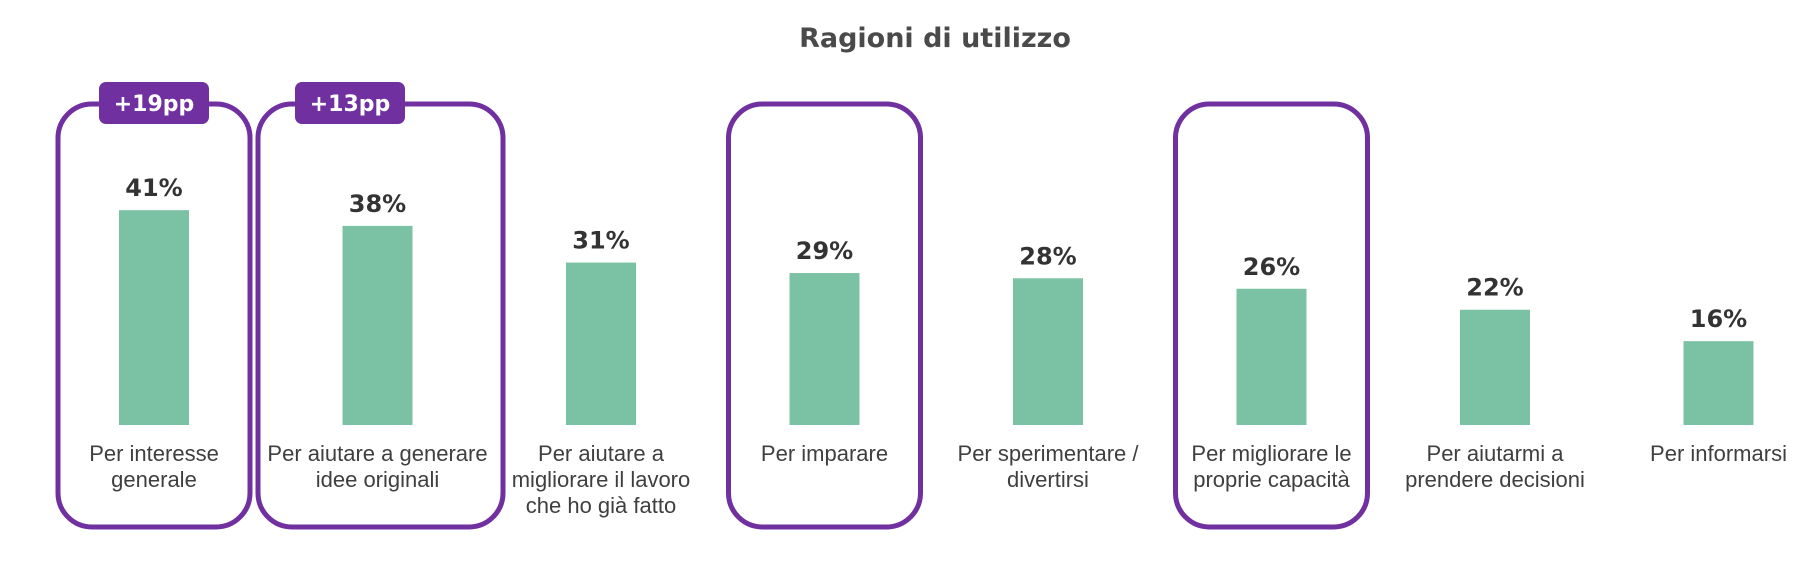  I want to click on category-label-line: generale, so click(154, 479).